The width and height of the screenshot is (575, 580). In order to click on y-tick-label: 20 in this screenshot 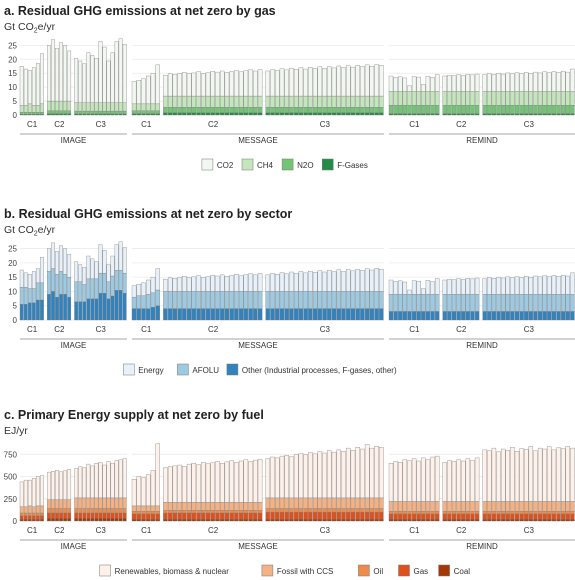, I will do `click(12, 263)`.